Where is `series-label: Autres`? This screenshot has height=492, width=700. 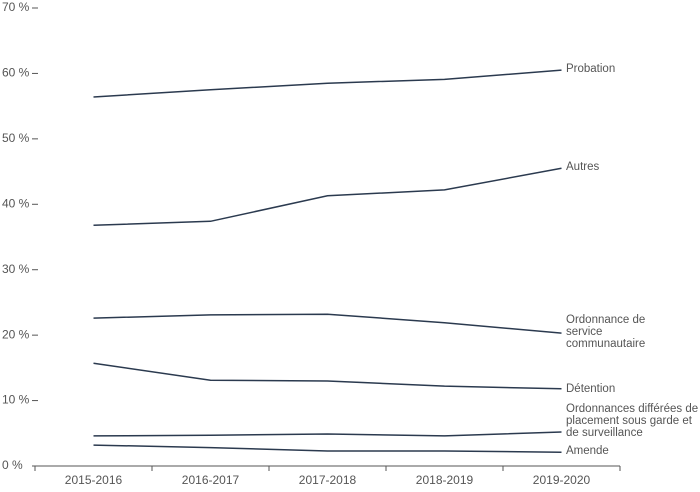 series-label: Autres is located at coordinates (583, 167).